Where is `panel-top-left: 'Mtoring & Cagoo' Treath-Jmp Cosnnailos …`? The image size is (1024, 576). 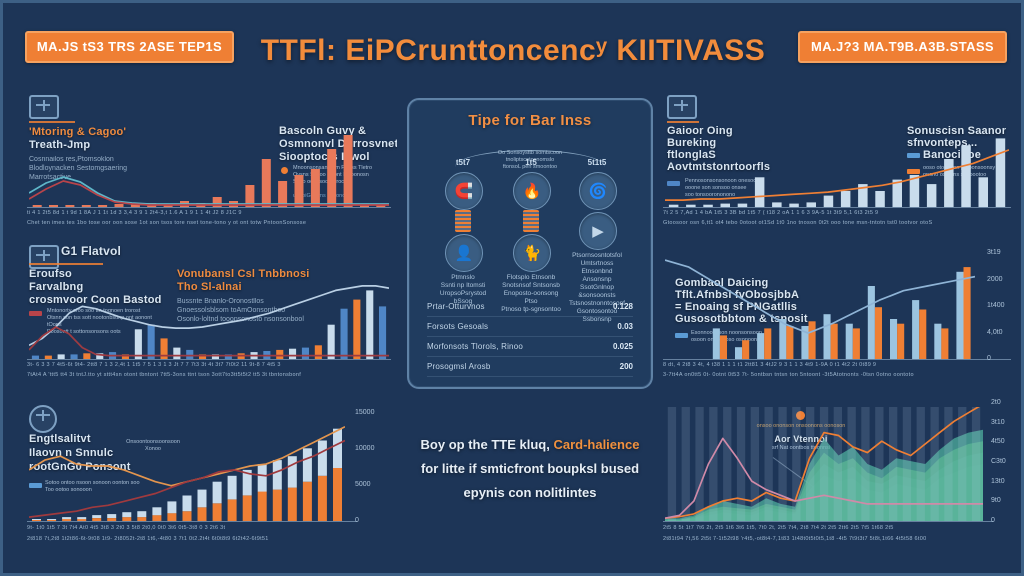
panel-top-left: 'Mtoring & Cagoo' Treath-Jmp Cosnnailos … is located at coordinates (207, 163).